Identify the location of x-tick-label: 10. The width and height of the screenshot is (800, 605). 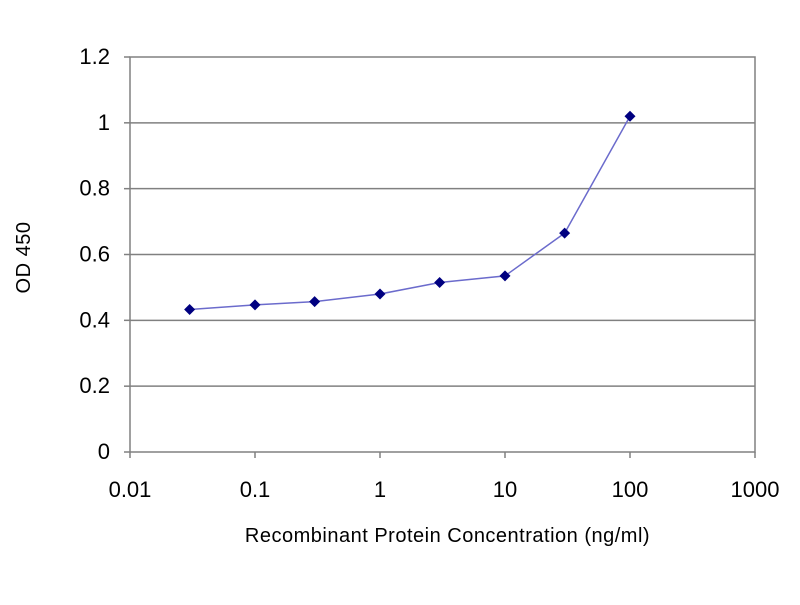
(505, 489).